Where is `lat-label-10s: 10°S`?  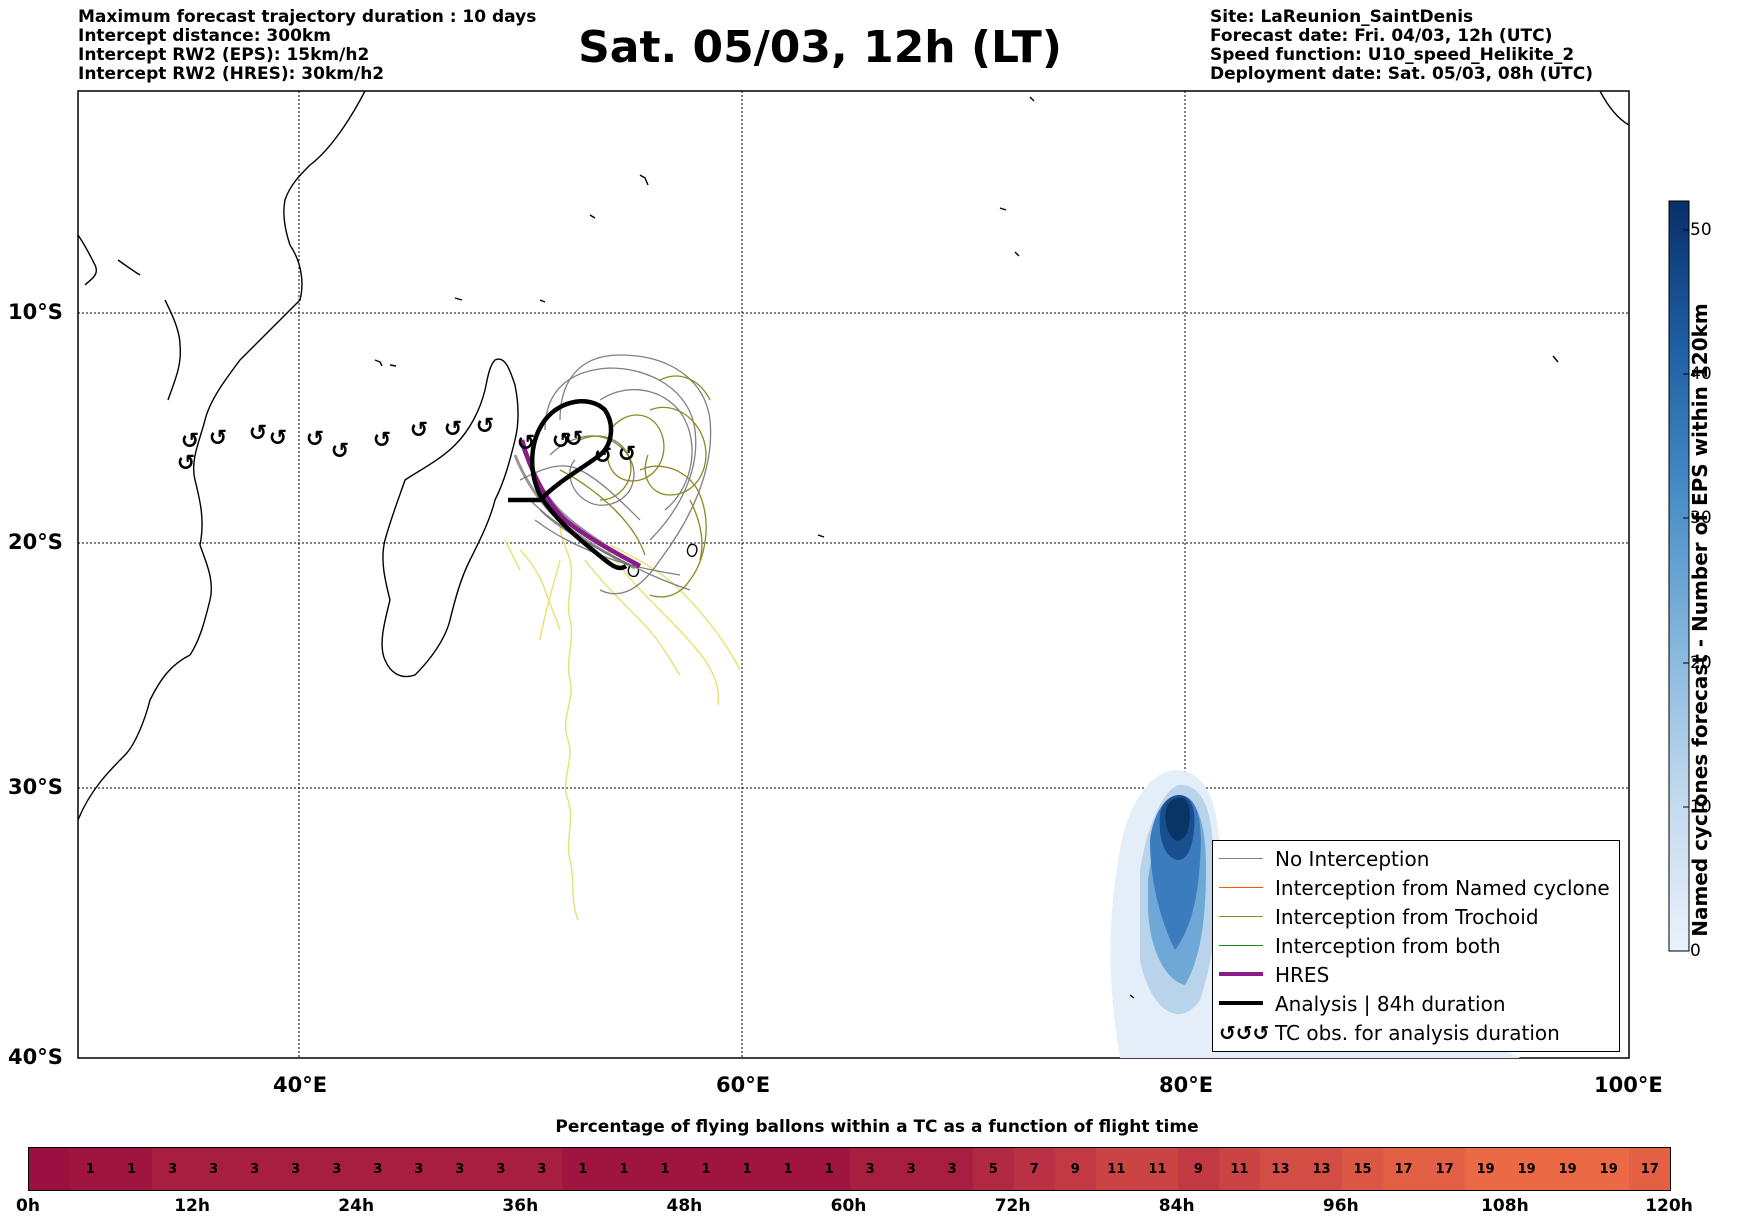 lat-label-10s: 10°S is located at coordinates (35, 312).